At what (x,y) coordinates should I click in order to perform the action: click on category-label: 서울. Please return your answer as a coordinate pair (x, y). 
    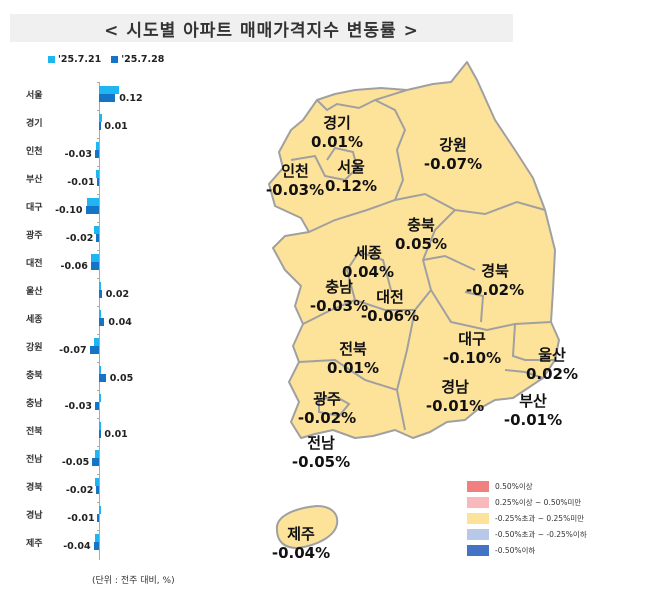
    Looking at the image, I should click on (34, 96).